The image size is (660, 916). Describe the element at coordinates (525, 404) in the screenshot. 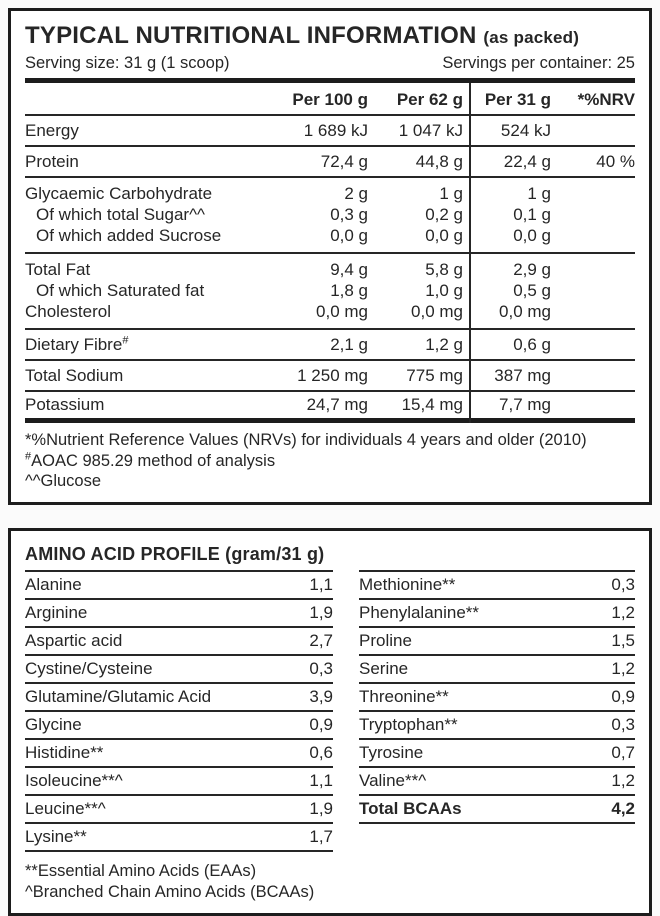

I see `value-per-31g: 7,7 mg` at that location.